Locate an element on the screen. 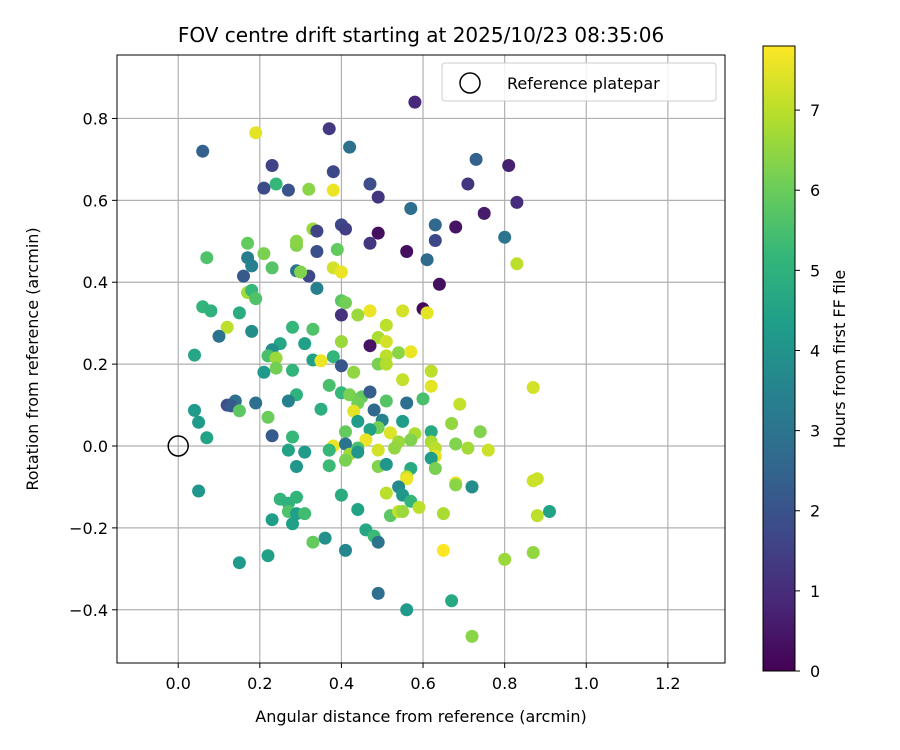  colorbar-tick-label: 0 is located at coordinates (815, 671).